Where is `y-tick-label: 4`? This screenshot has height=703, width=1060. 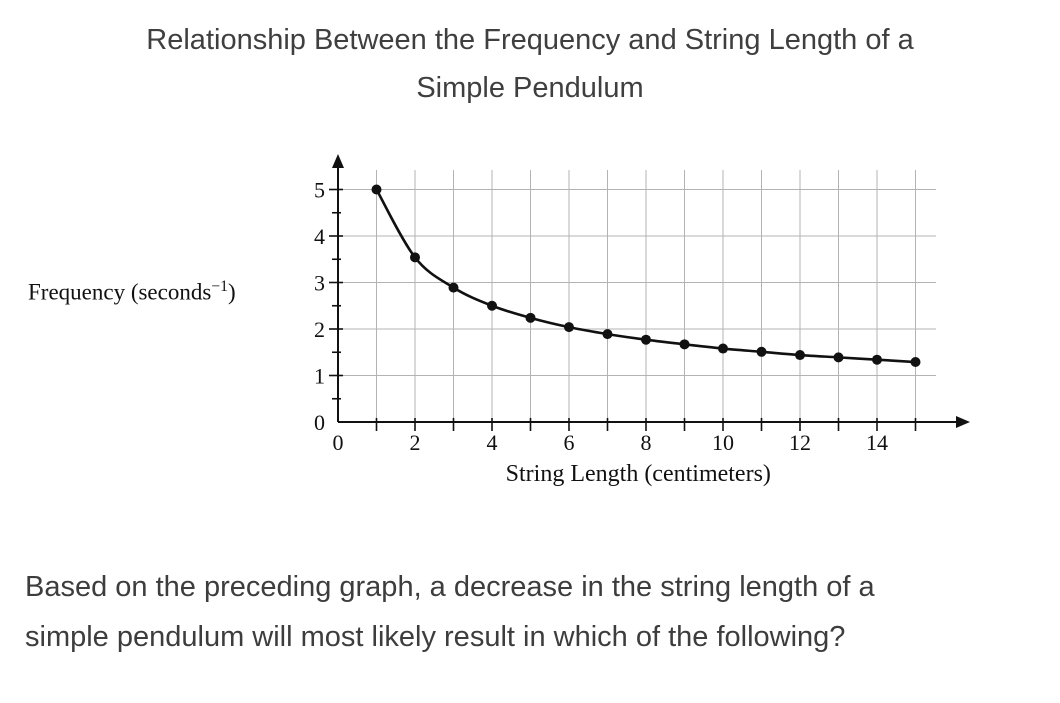
y-tick-label: 4 is located at coordinates (319, 236).